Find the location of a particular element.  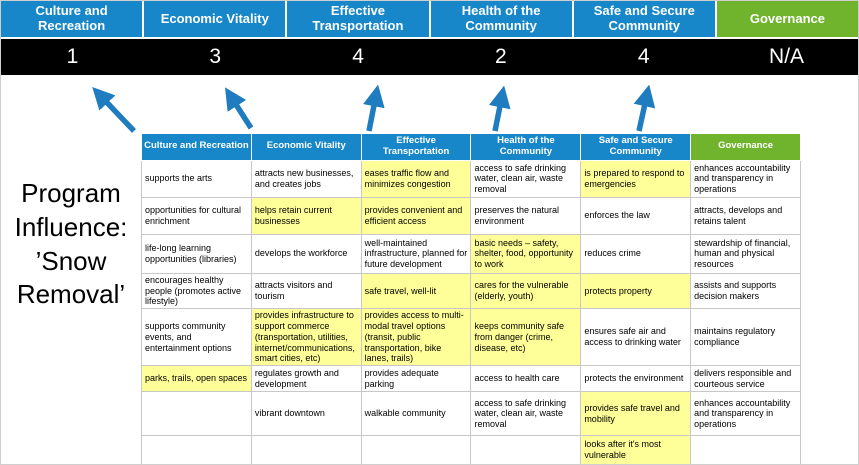

matrix-cell: attracts, develops and retains talent is located at coordinates (745, 215).